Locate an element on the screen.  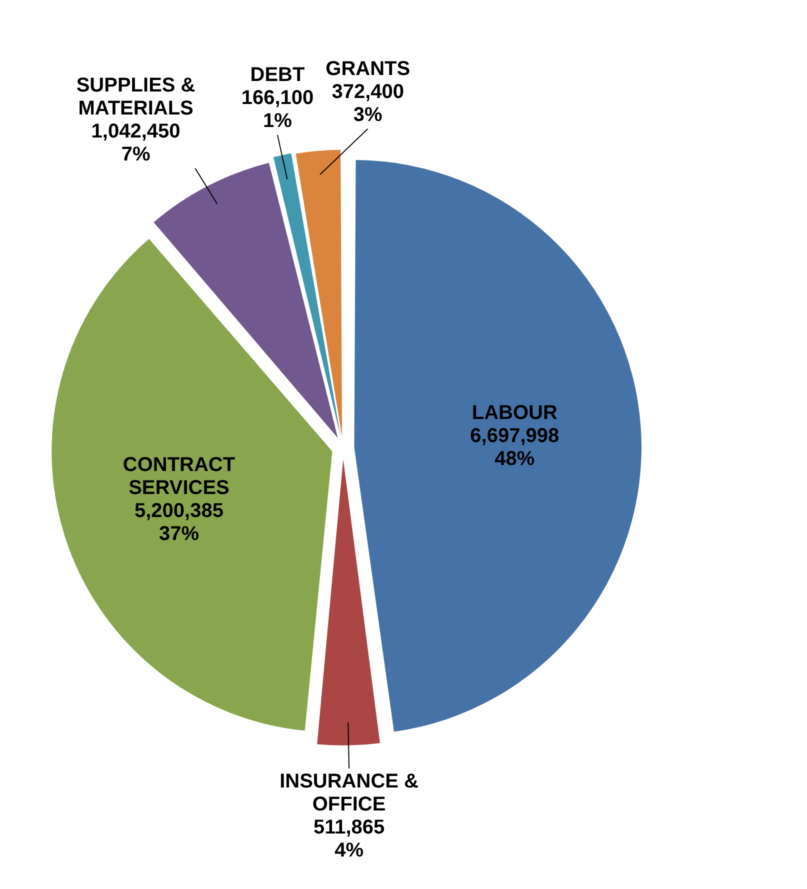
slice-label: INSURANCE & OFFICE is located at coordinates (349, 793).